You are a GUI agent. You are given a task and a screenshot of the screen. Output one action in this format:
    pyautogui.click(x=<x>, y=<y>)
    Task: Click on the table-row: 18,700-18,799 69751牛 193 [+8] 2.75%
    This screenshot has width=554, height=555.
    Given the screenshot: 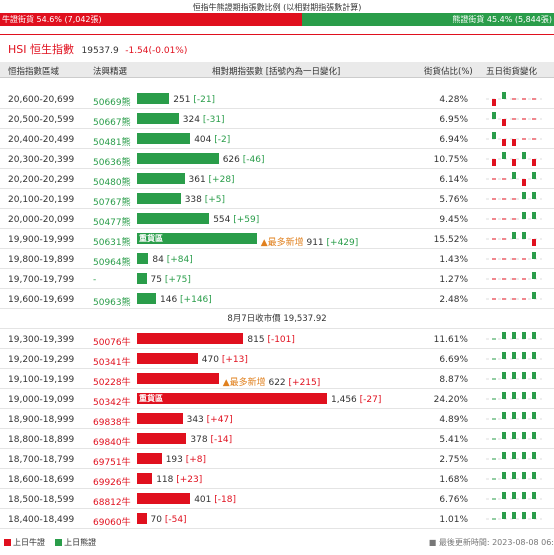 What is the action you would take?
    pyautogui.click(x=277, y=459)
    